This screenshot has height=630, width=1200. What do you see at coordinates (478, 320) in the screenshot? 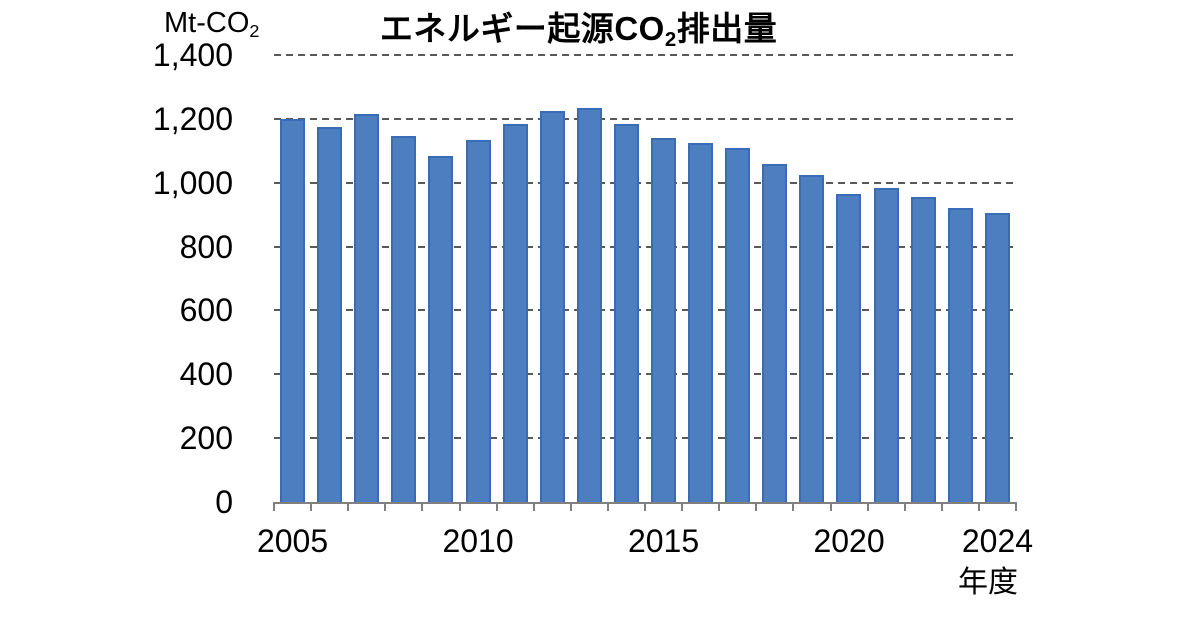
I see `bar-2010` at bounding box center [478, 320].